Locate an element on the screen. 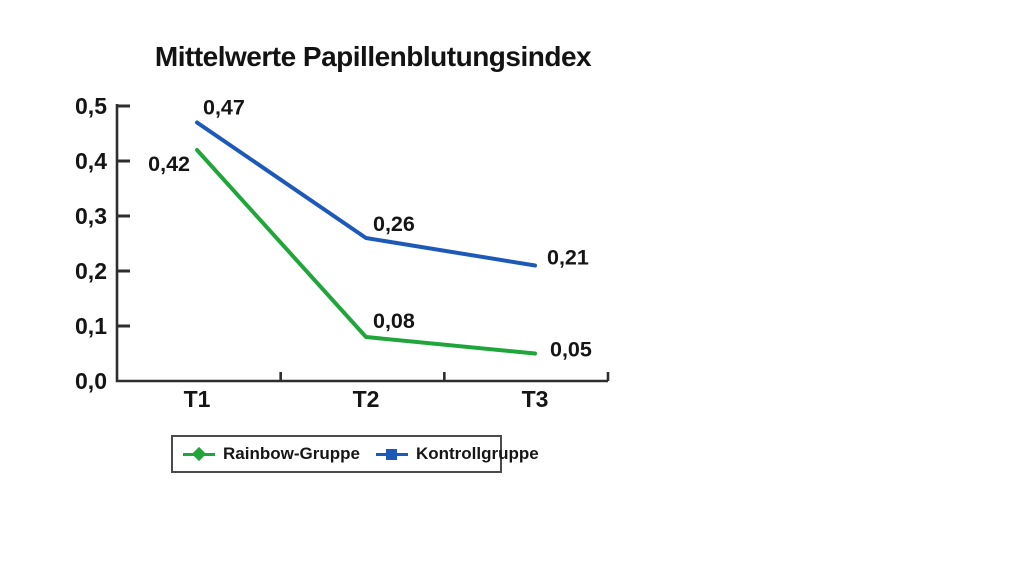  x-axis-label: T2 is located at coordinates (366, 399).